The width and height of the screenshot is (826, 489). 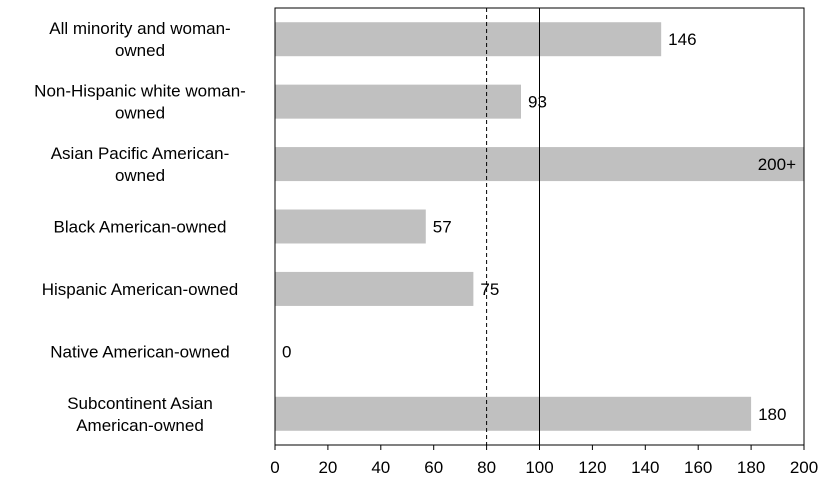 What do you see at coordinates (645, 467) in the screenshot?
I see `x-tick-label: 140` at bounding box center [645, 467].